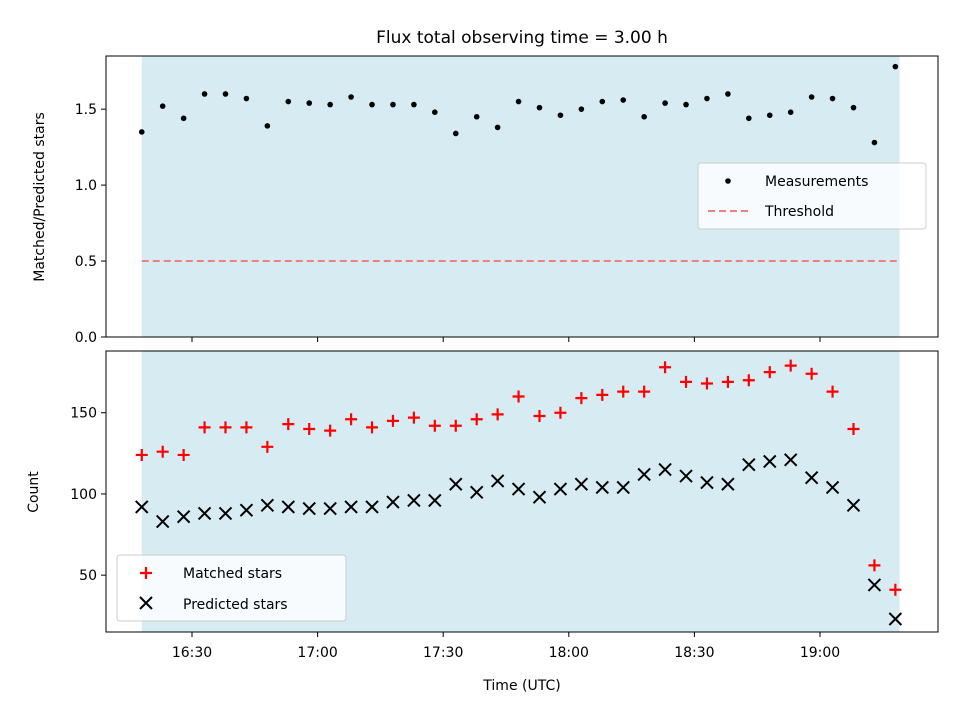 The width and height of the screenshot is (960, 720). Describe the element at coordinates (812, 196) in the screenshot. I see `top-legend-box` at that location.